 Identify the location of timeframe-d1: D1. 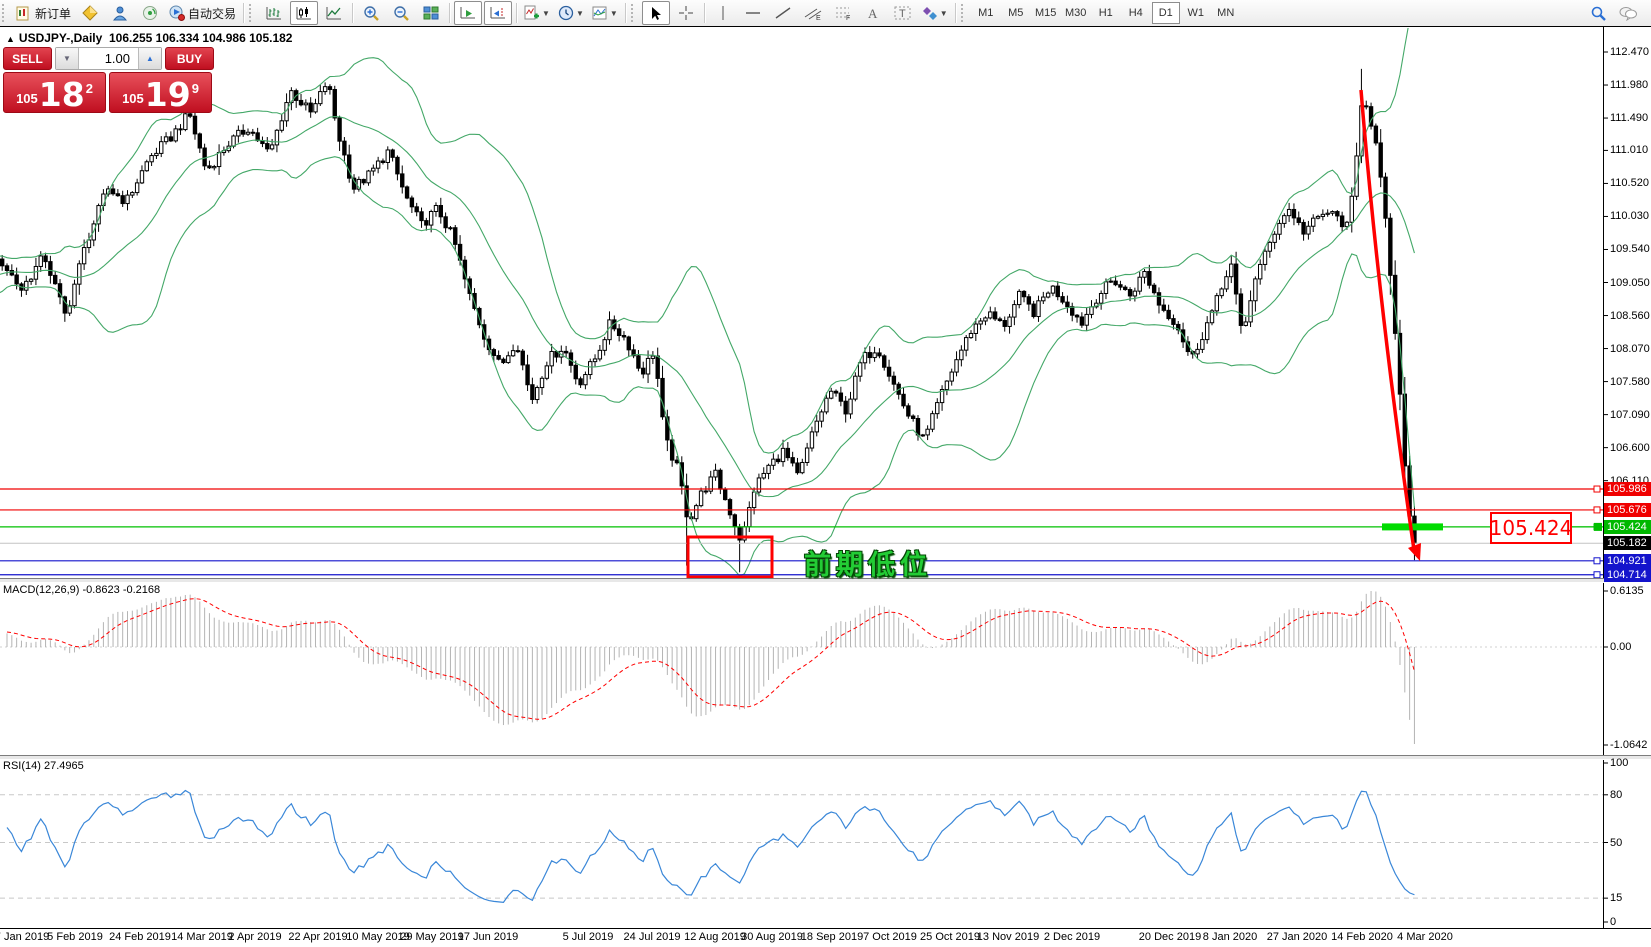
(1165, 13).